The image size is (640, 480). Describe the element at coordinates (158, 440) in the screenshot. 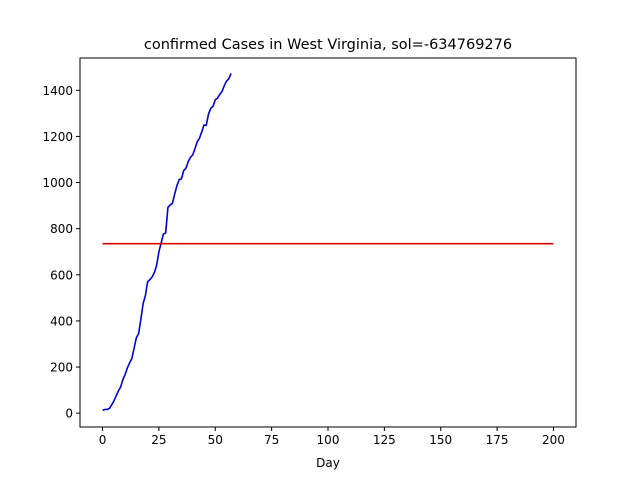

I see `x-tick-label: 25` at that location.